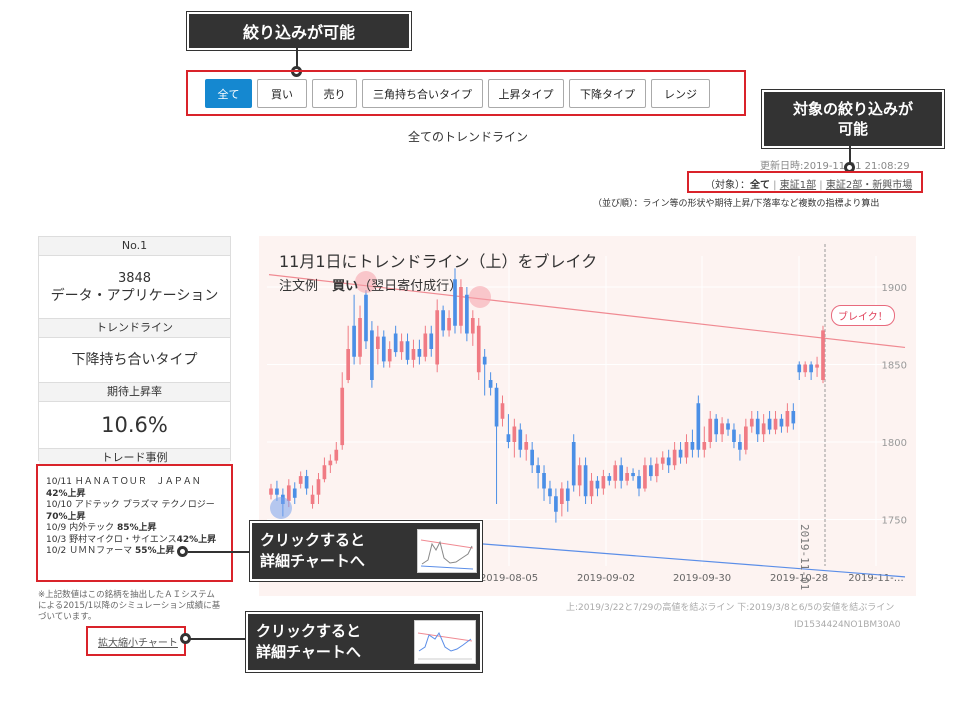 The image size is (960, 720). What do you see at coordinates (894, 288) in the screenshot?
I see `y-tick-label: 1900` at bounding box center [894, 288].